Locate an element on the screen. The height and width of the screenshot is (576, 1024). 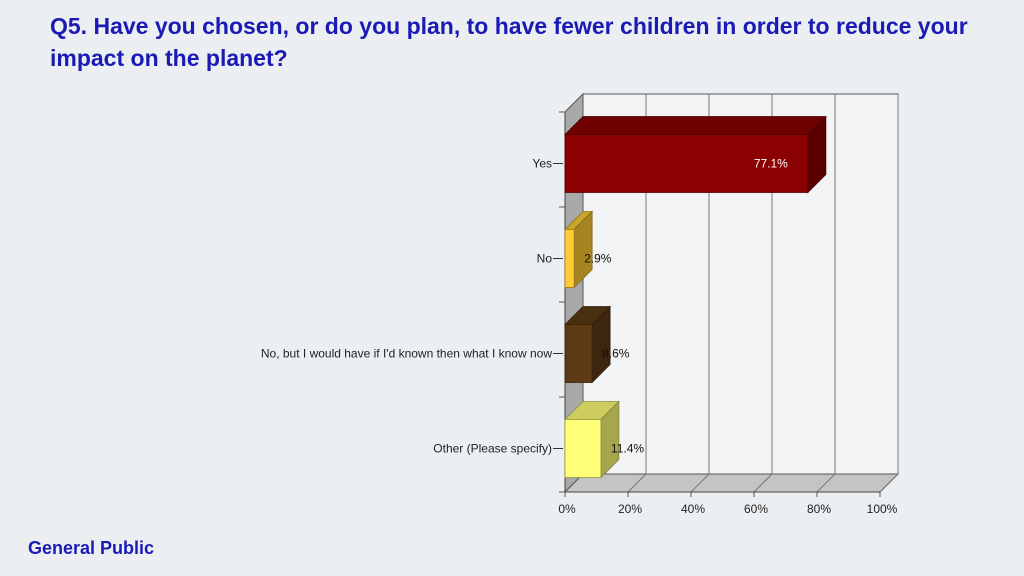
floor is located at coordinates (731, 483).